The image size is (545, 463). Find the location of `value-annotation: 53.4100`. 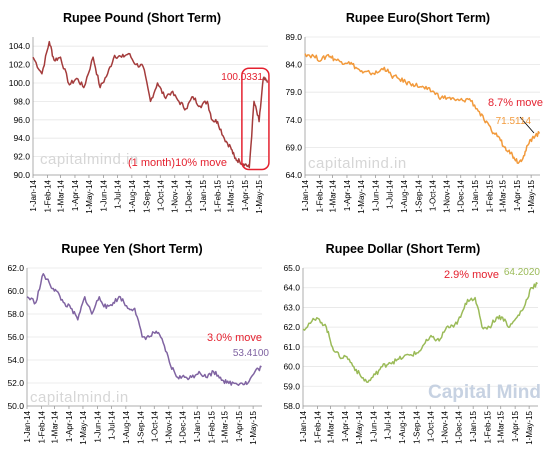

value-annotation: 53.4100 is located at coordinates (251, 353).